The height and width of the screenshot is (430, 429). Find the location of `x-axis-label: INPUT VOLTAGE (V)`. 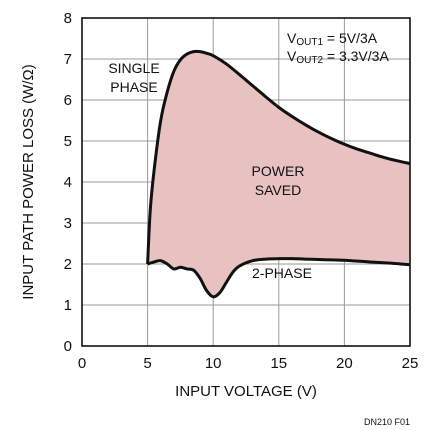

x-axis-label: INPUT VOLTAGE (V) is located at coordinates (246, 391).